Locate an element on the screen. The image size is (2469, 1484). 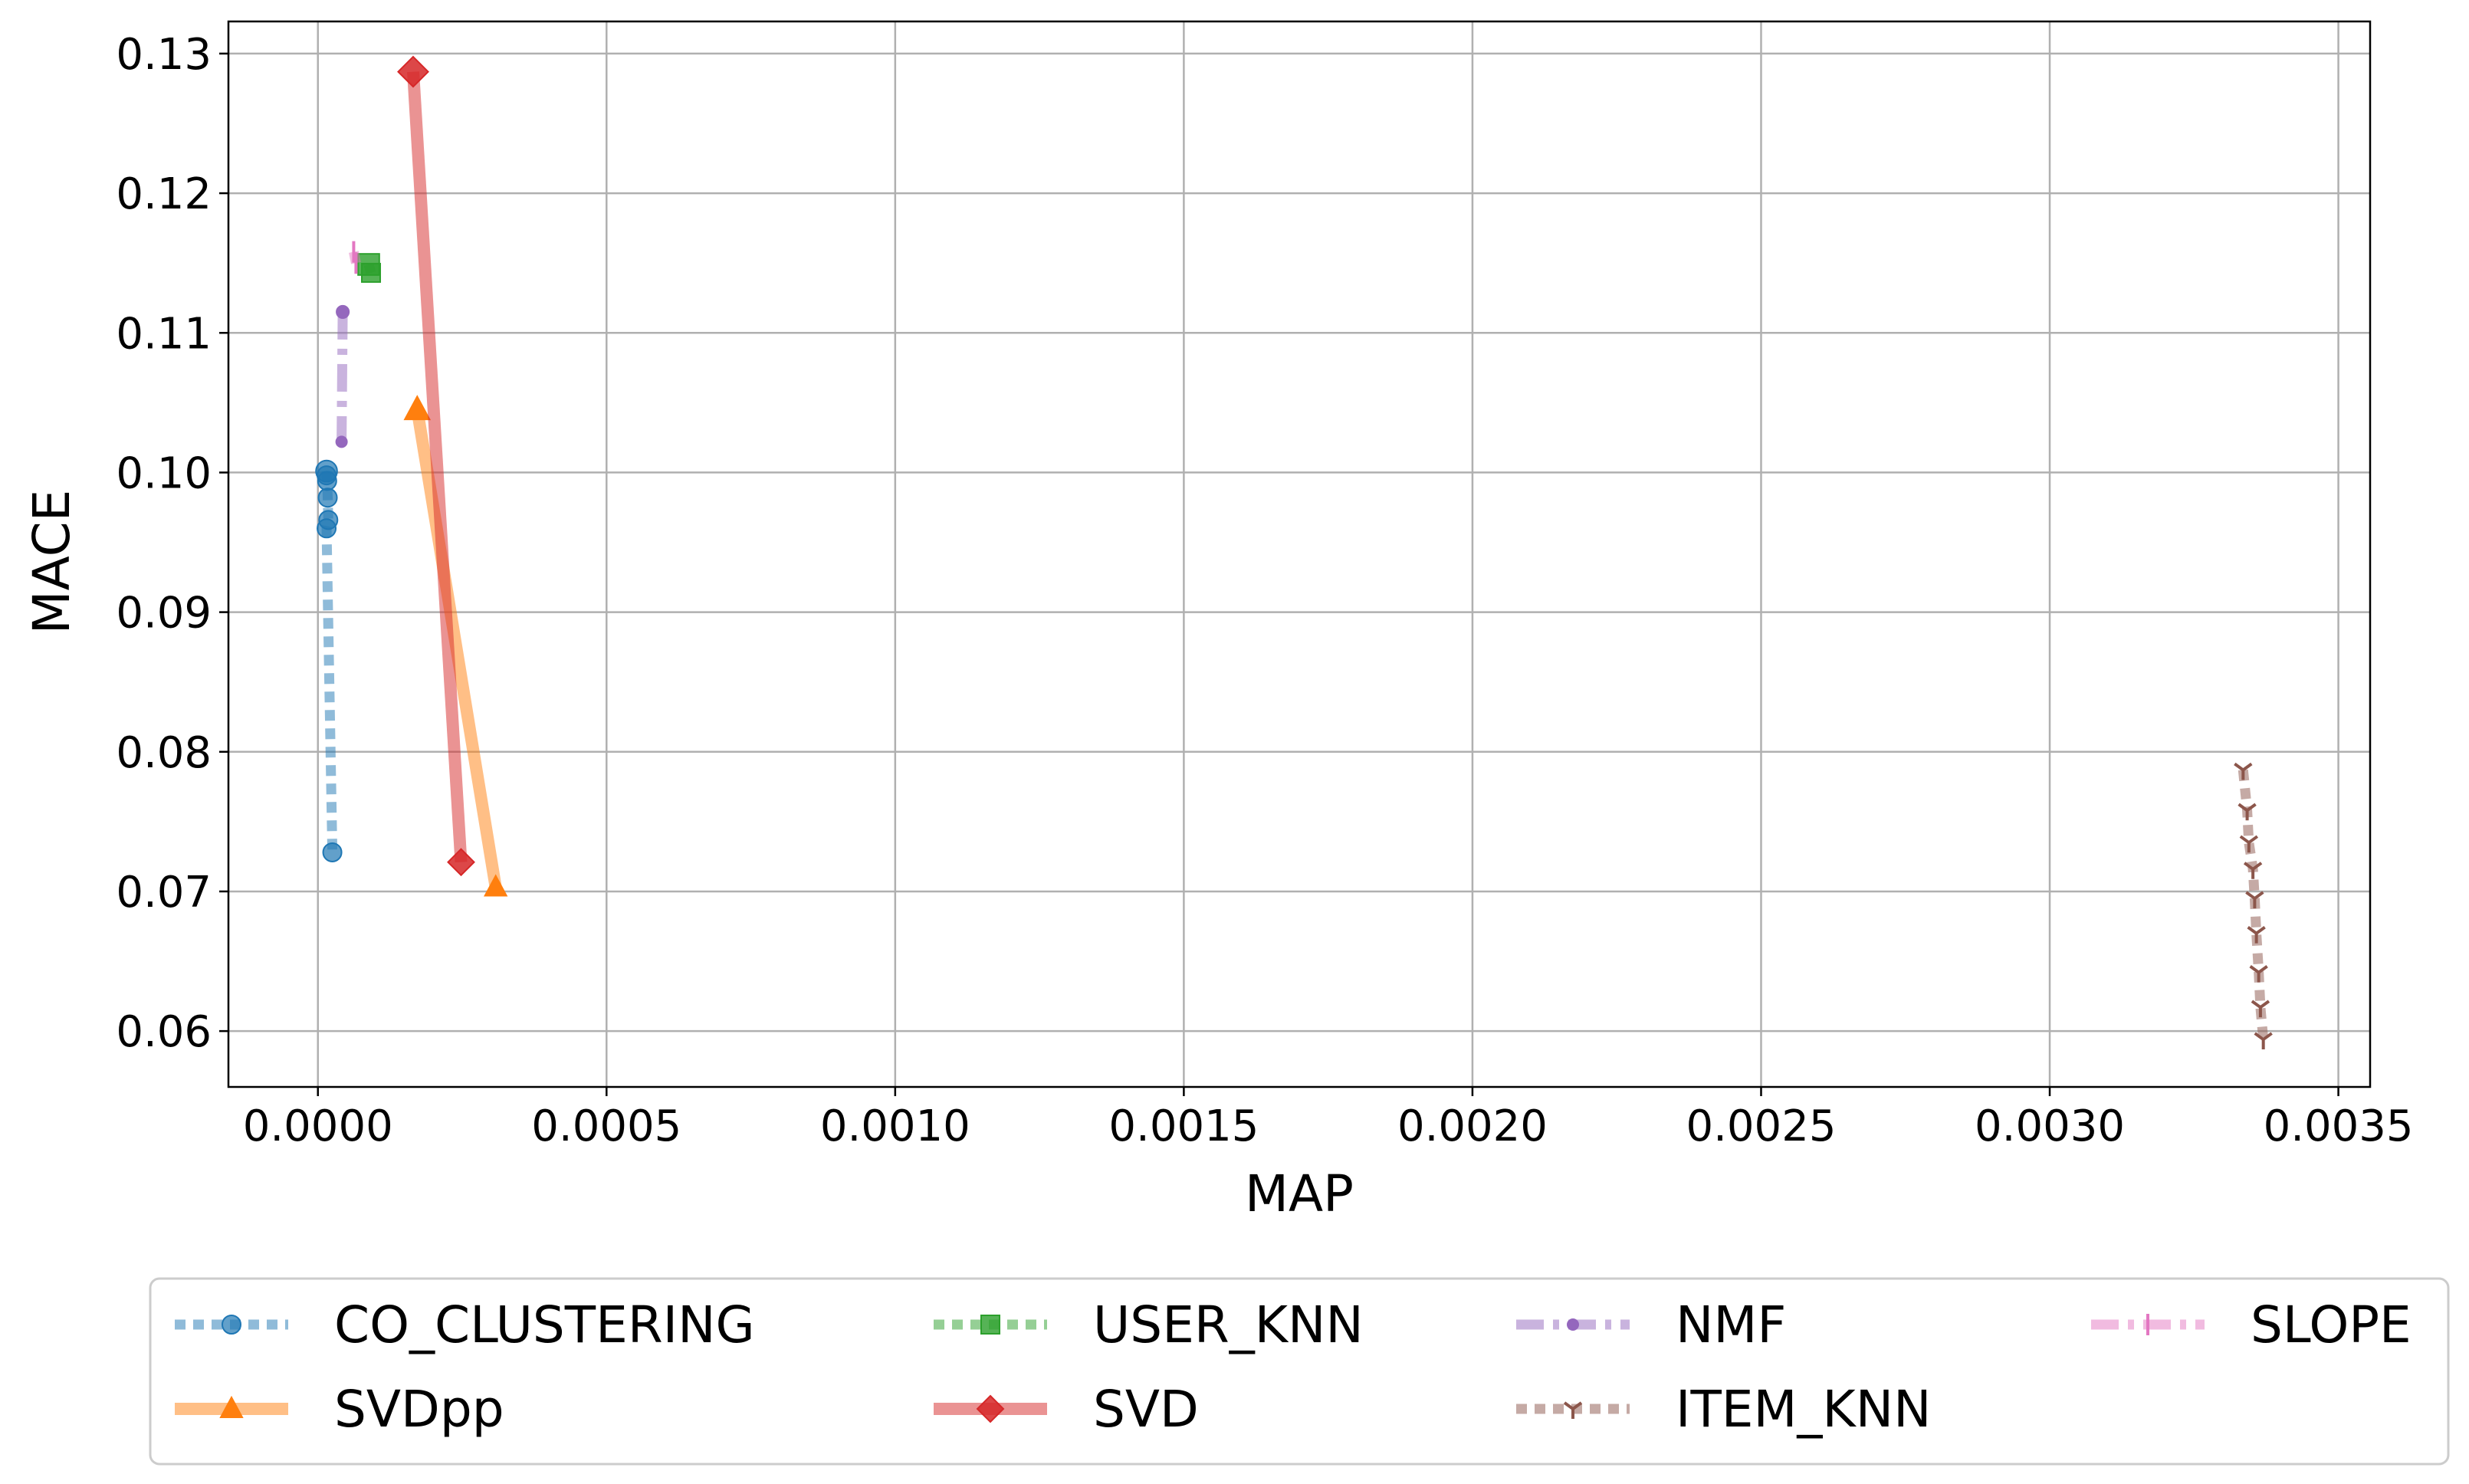
legend-label: NMF is located at coordinates (1731, 1324).